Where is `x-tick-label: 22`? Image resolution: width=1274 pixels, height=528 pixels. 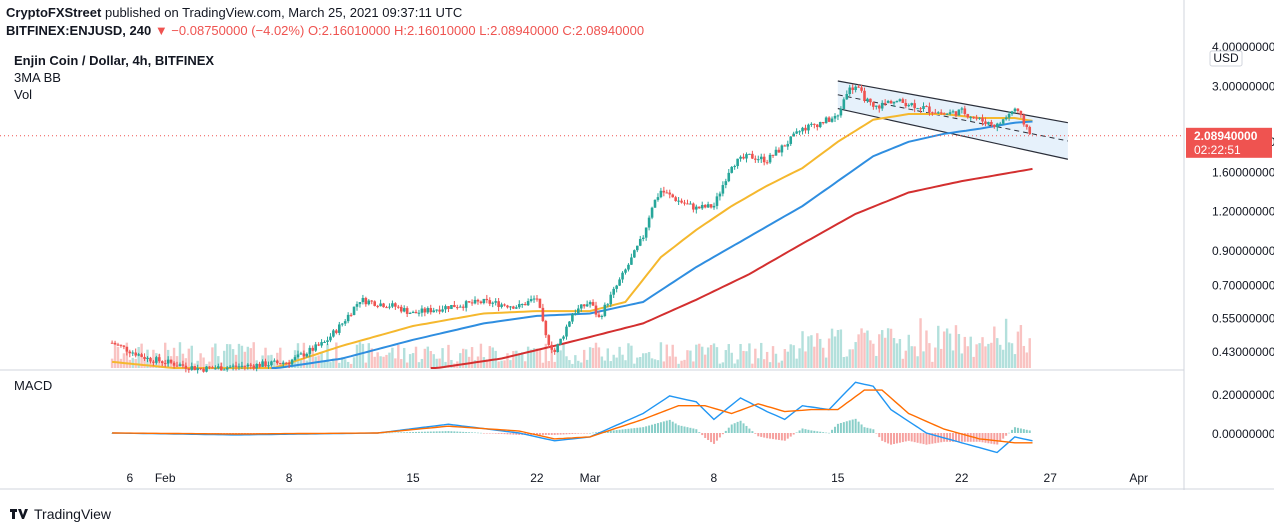 x-tick-label: 22 is located at coordinates (537, 478).